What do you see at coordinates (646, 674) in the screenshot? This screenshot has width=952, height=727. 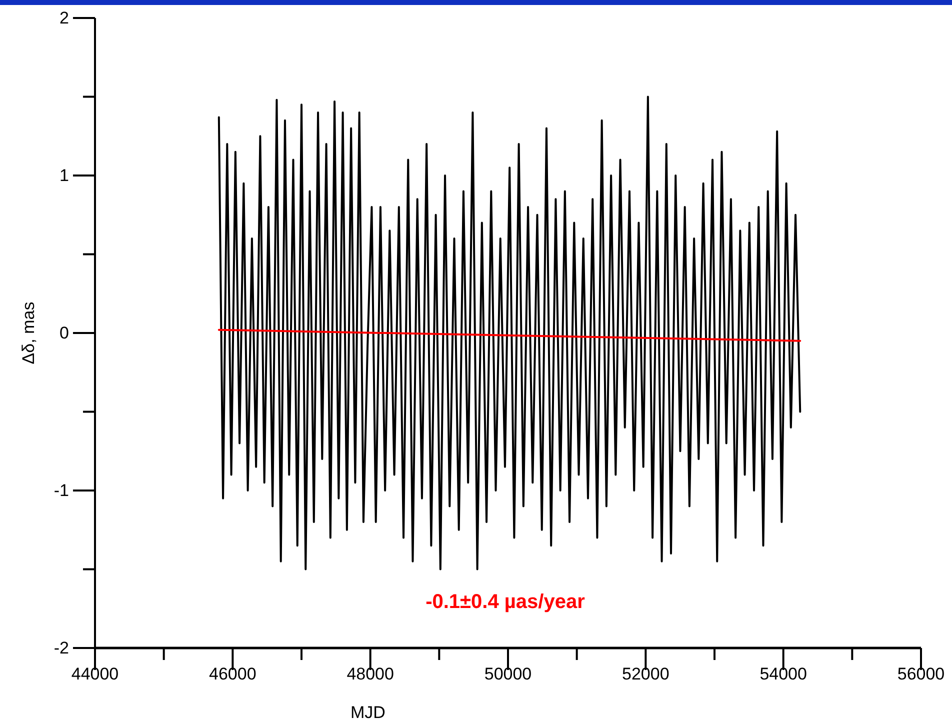 I see `x-tick-label: 52000` at bounding box center [646, 674].